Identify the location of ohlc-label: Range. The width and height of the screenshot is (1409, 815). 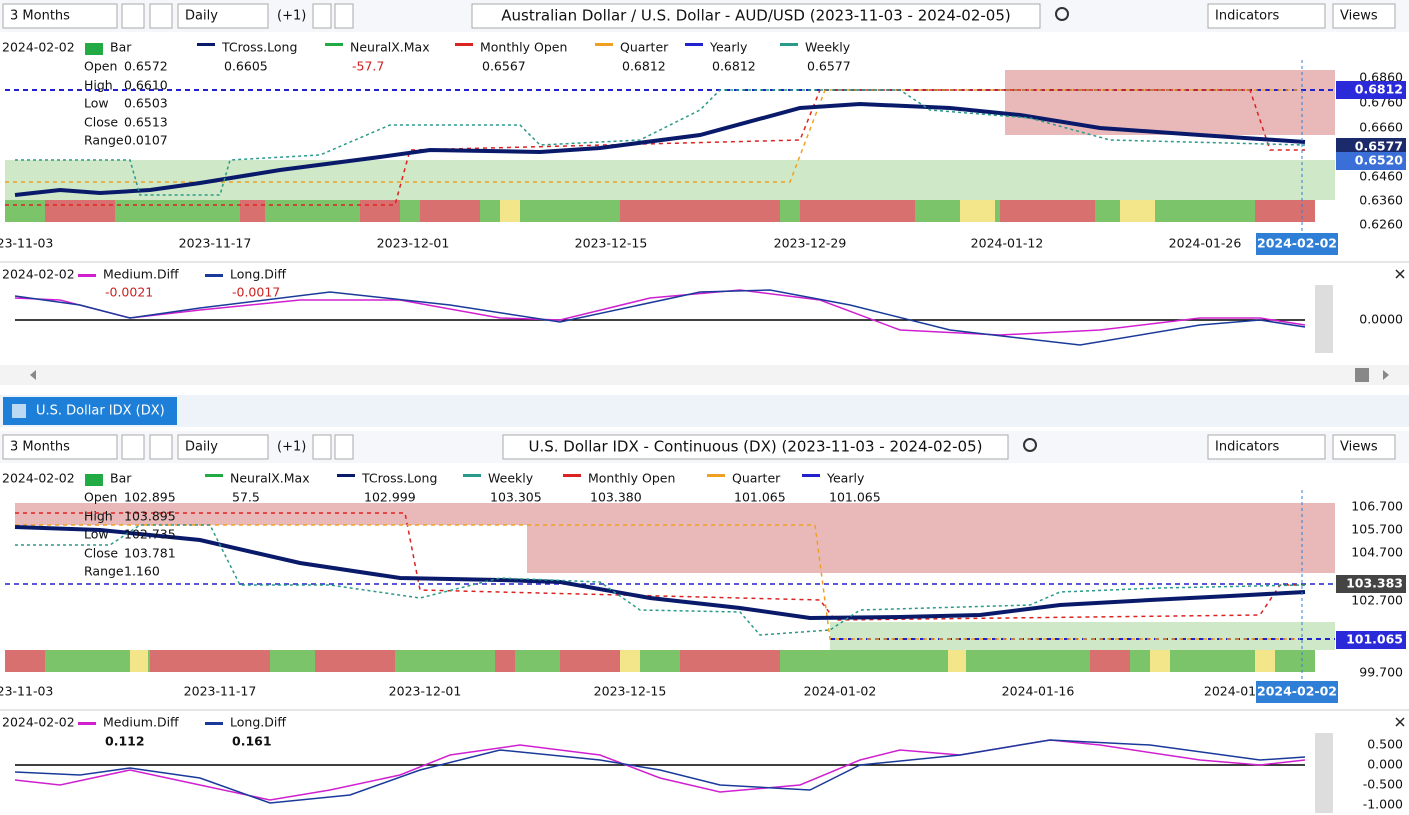
(104, 571).